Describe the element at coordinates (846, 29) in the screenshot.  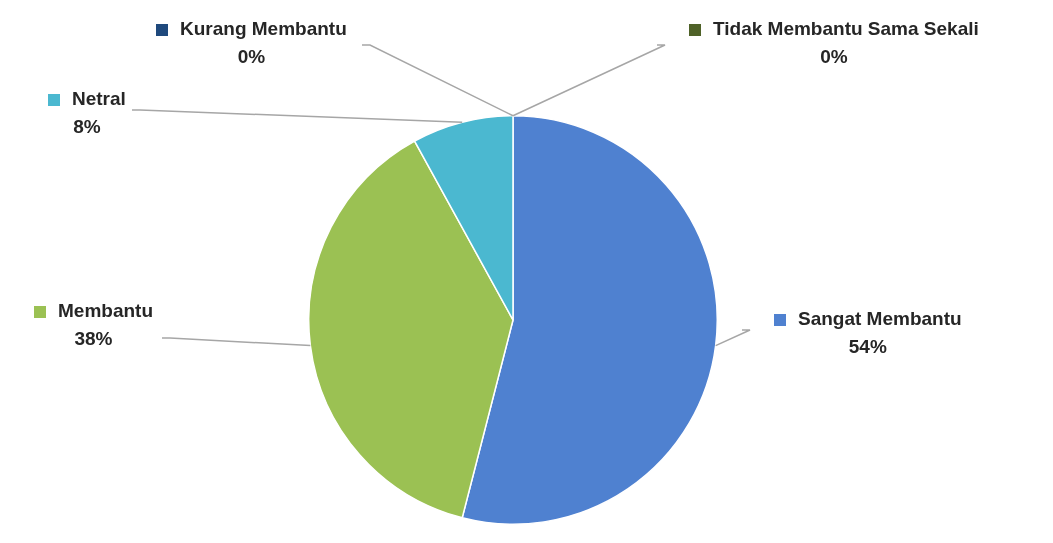
I see `legend-label: Tidak Membantu Sama Sekali` at that location.